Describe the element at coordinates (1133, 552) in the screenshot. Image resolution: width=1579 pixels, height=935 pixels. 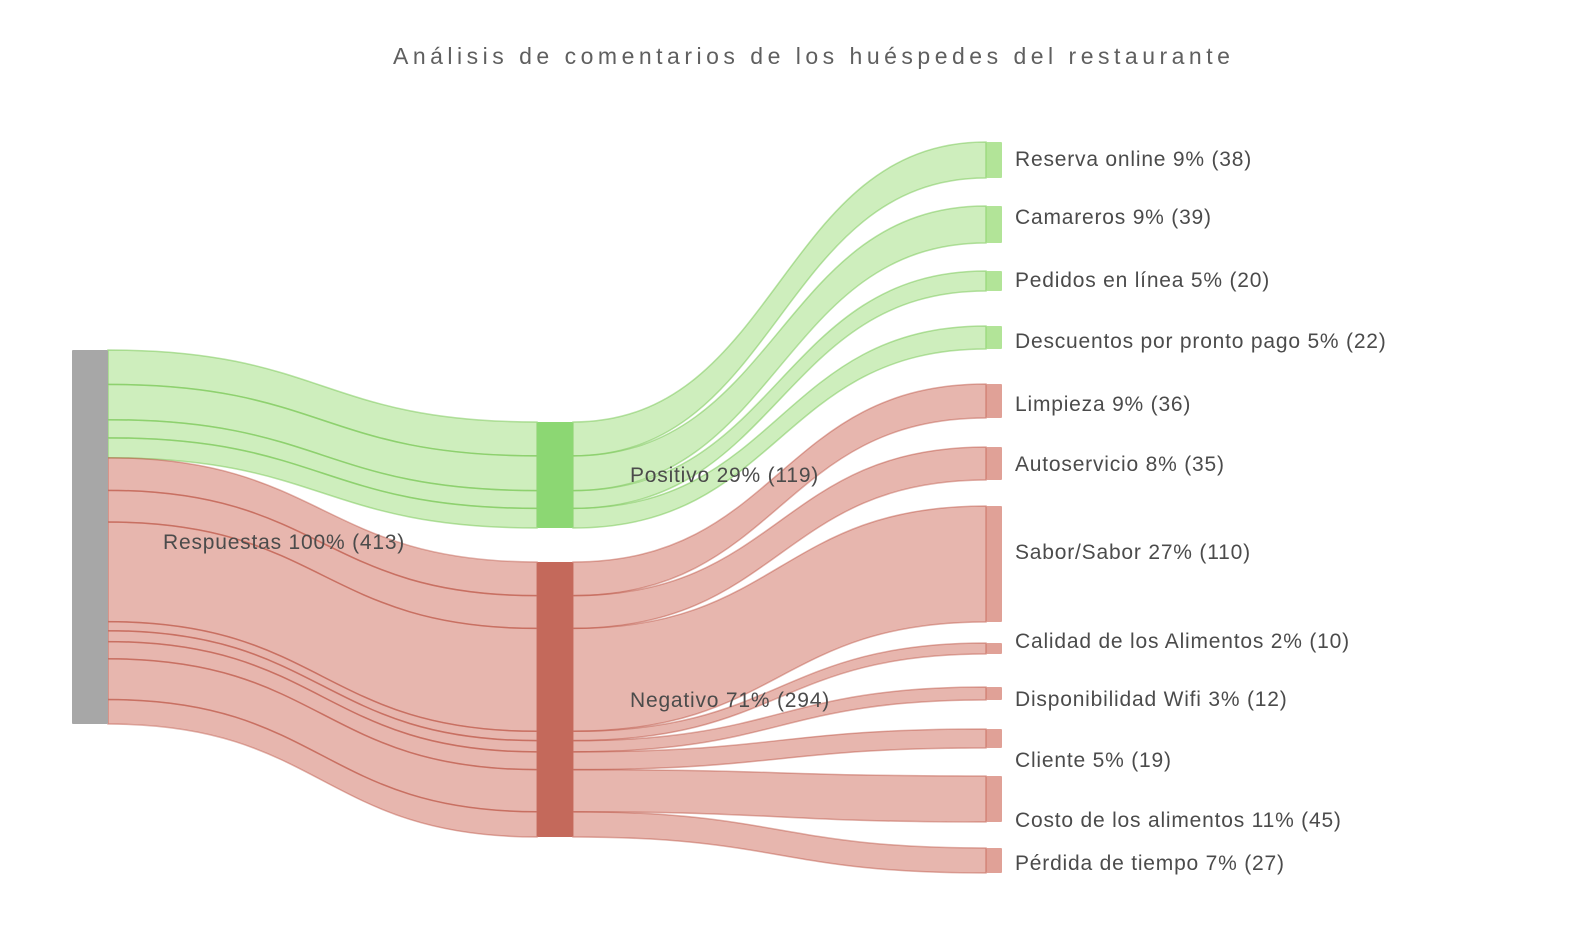
I see `node-label-sabor: Sabor/Sabor 27% (110)` at that location.